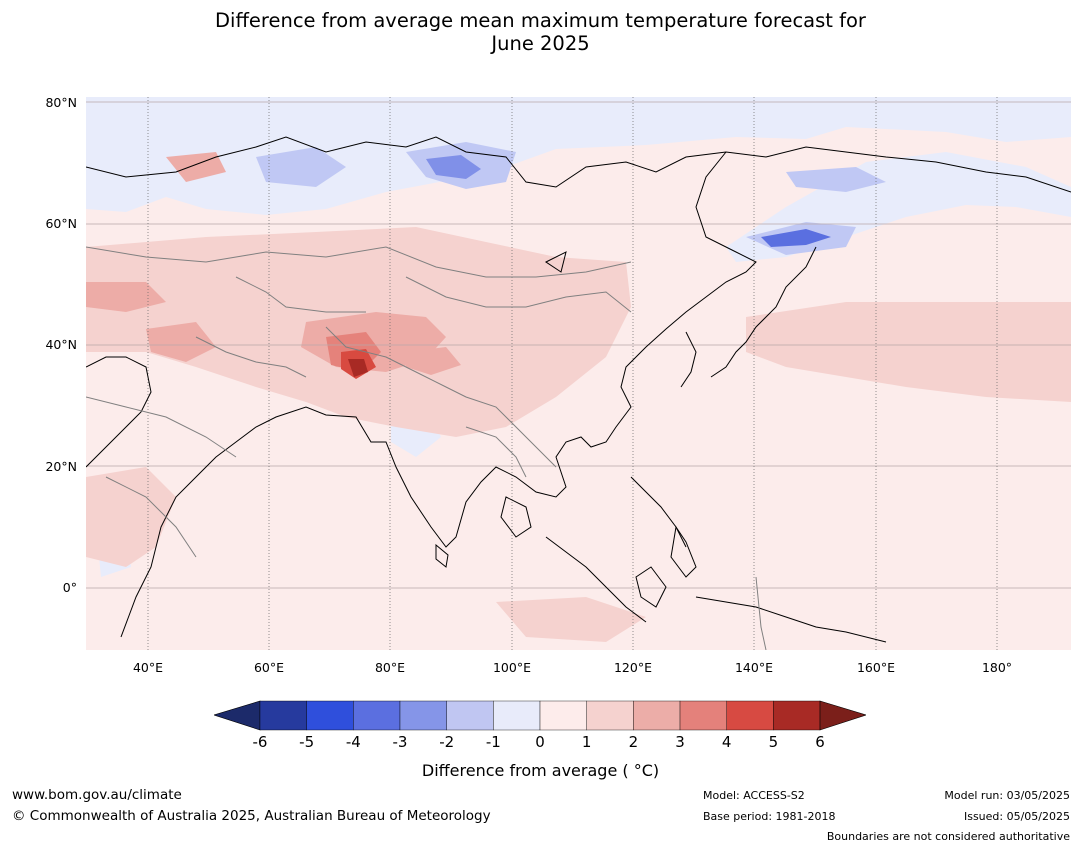 This screenshot has width=1081, height=850. I want to click on colorbar-tick-label: 6, so click(820, 742).